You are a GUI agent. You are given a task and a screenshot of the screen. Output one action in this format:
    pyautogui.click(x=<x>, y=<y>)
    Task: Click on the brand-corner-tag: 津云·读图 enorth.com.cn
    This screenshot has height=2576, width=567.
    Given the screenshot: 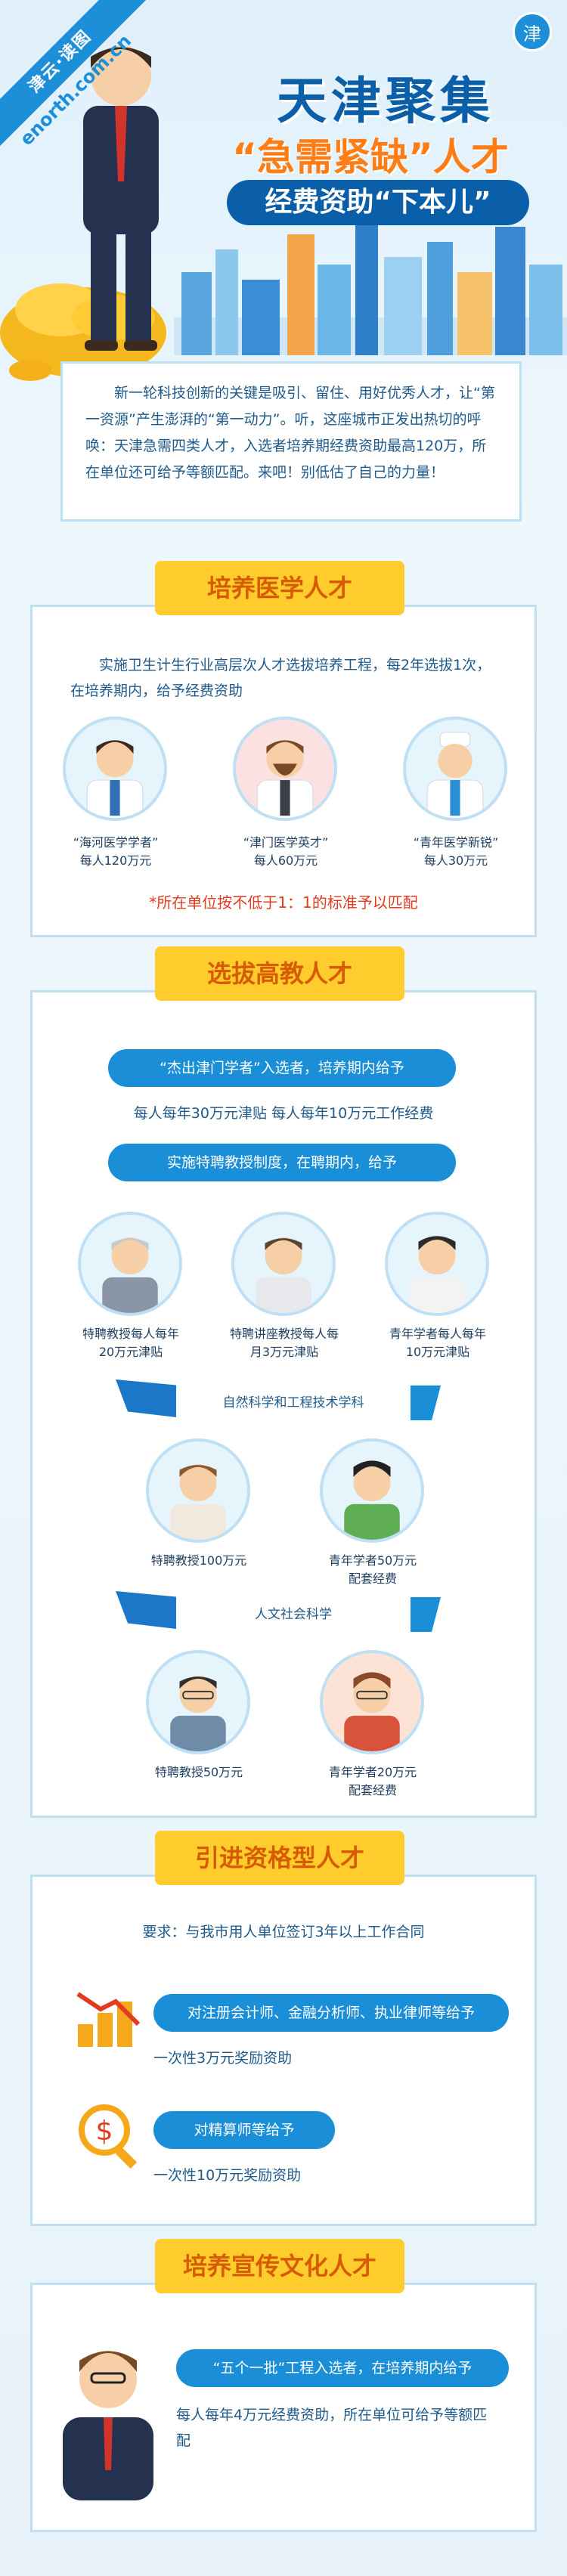 What is the action you would take?
    pyautogui.click(x=75, y=75)
    